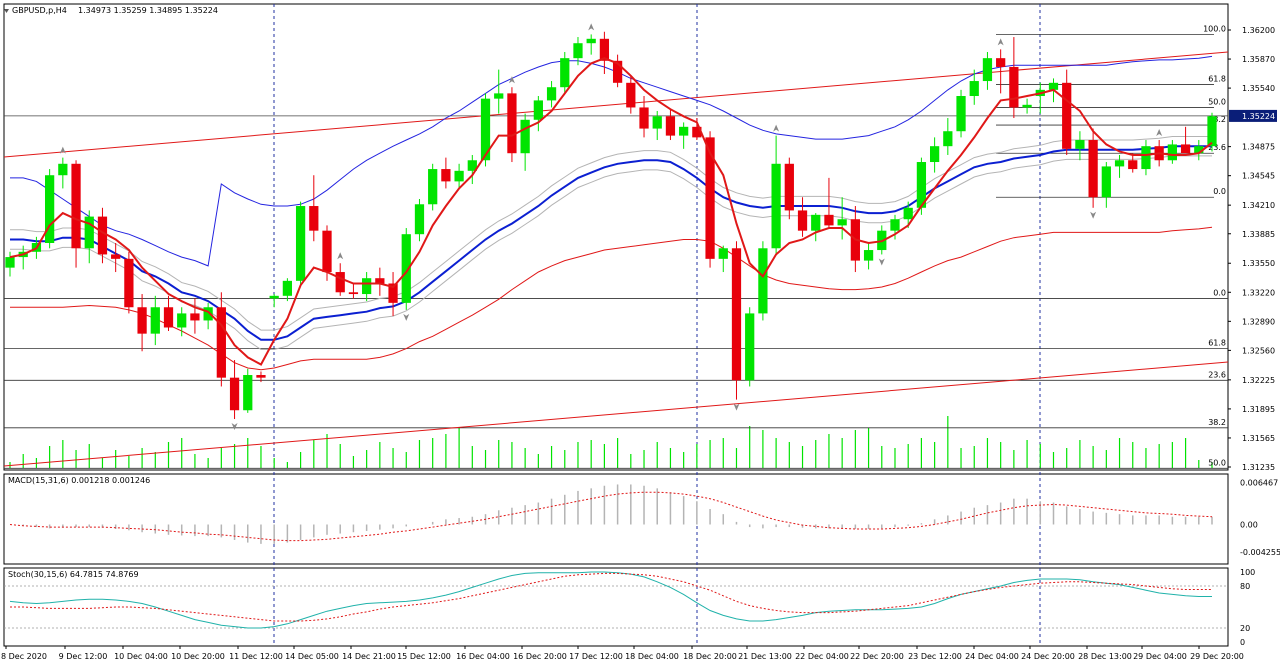 The height and width of the screenshot is (670, 1280). What do you see at coordinates (1258, 292) in the screenshot?
I see `price-axis-label: 1.33220` at bounding box center [1258, 292].